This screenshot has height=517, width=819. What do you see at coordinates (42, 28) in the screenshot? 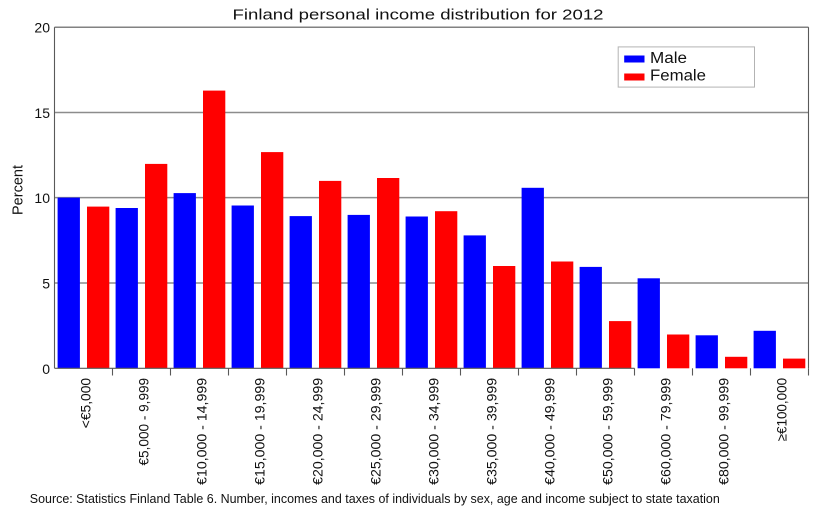
I see `svg-text: 20` at bounding box center [42, 28].